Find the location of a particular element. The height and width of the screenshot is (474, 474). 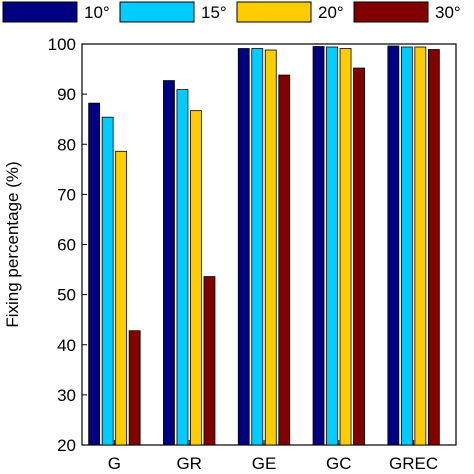

y-axis: 20 30 40 50 60 70 80 90 100 is located at coordinates (67, 245).